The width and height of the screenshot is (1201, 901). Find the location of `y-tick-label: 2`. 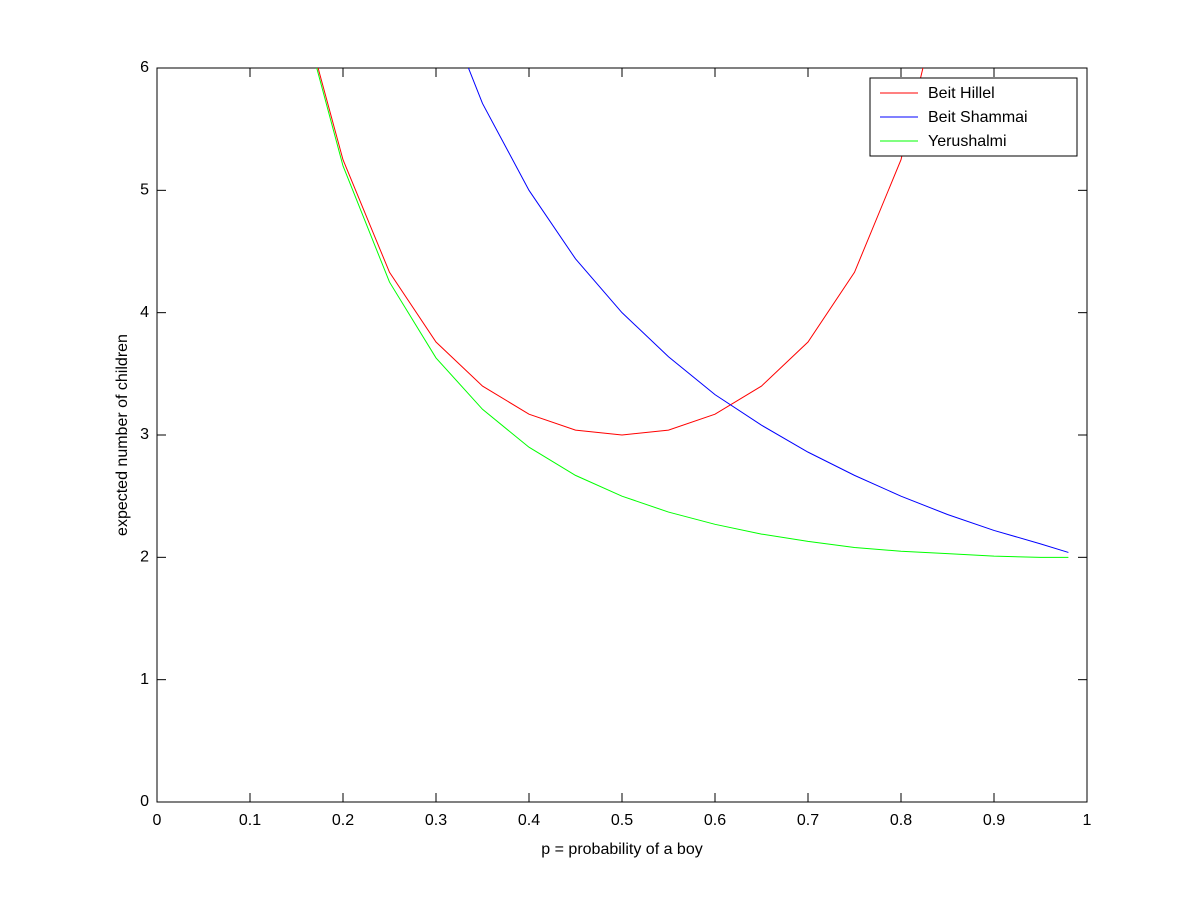

y-tick-label: 2 is located at coordinates (144, 557).